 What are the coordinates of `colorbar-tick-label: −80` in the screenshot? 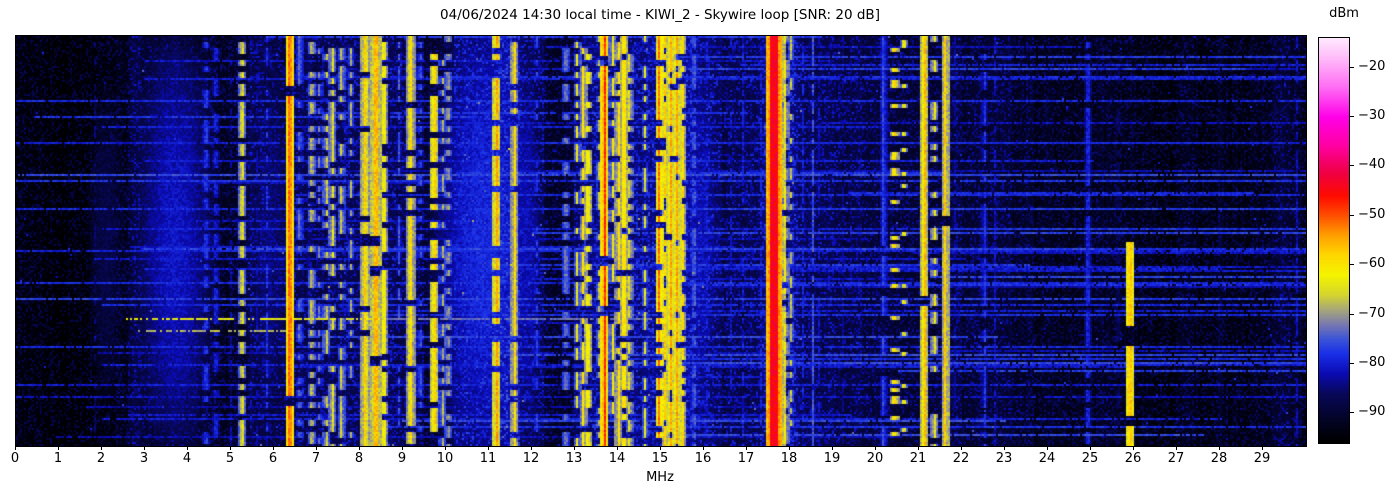 It's located at (1372, 362).